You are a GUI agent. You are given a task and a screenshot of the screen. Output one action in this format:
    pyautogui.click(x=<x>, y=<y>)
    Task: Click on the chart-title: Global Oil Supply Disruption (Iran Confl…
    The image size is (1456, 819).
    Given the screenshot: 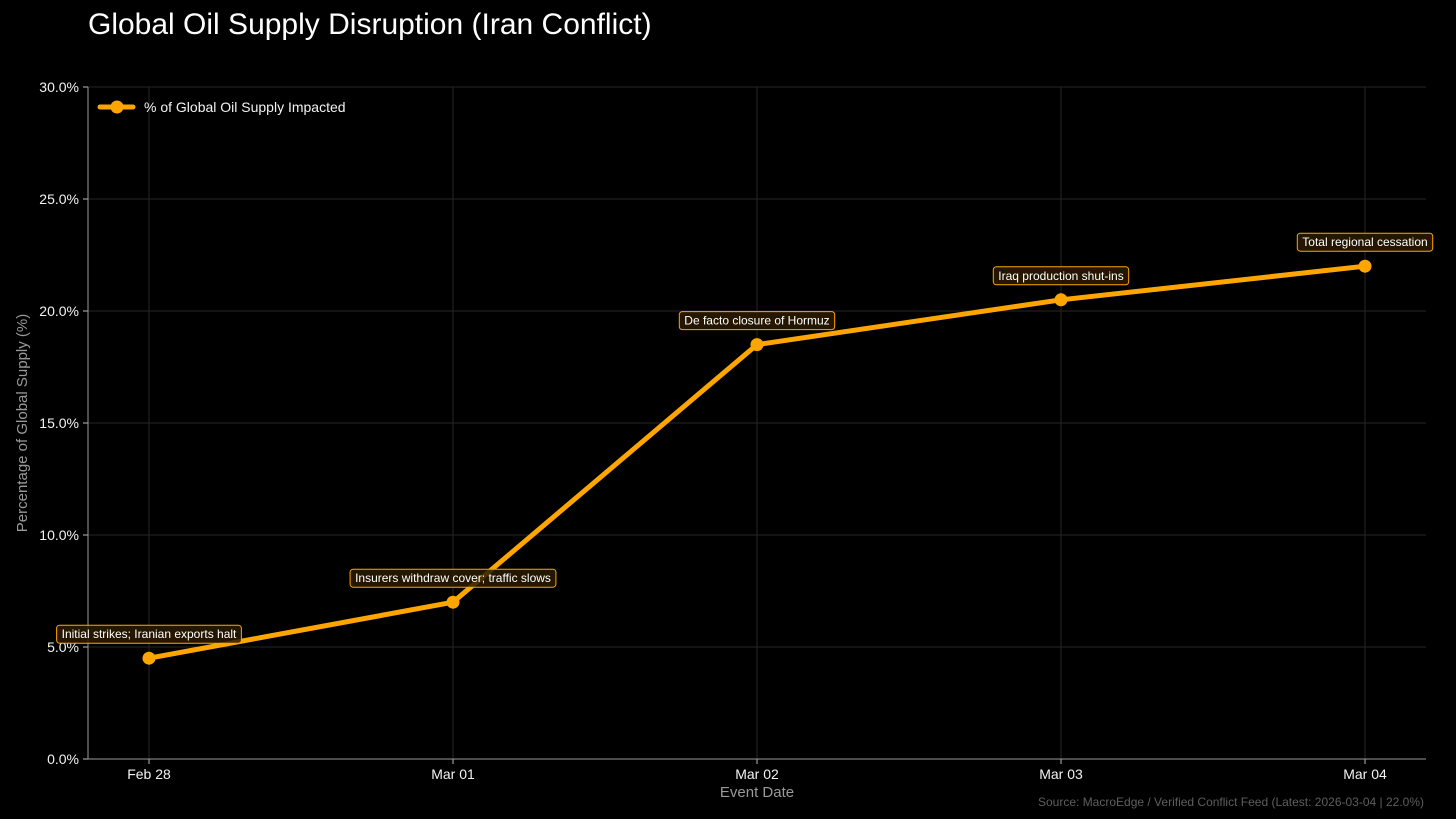 What is the action you would take?
    pyautogui.click(x=370, y=24)
    